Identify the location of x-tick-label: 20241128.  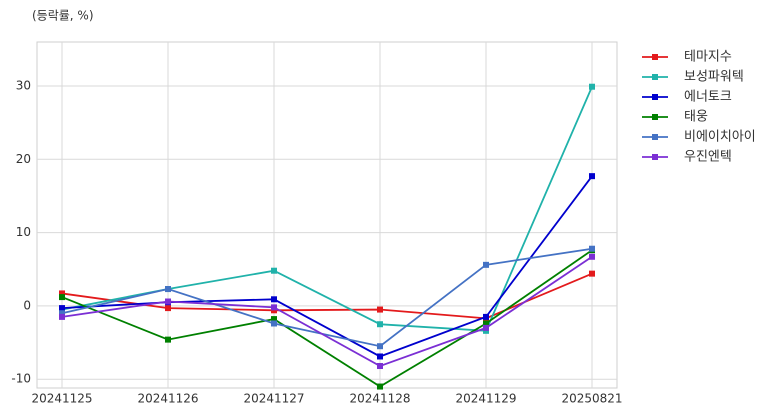
(379, 399).